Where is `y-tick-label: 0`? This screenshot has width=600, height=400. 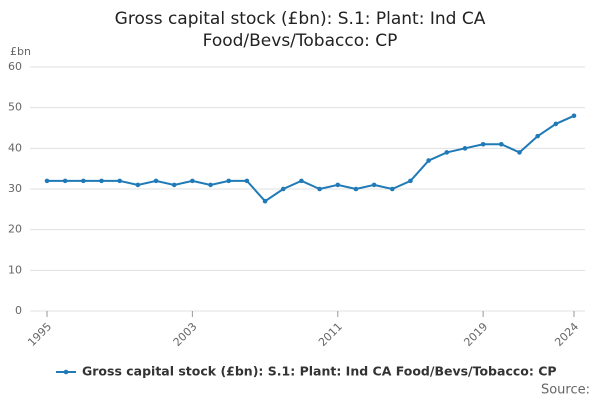 y-tick-label: 0 is located at coordinates (18, 310).